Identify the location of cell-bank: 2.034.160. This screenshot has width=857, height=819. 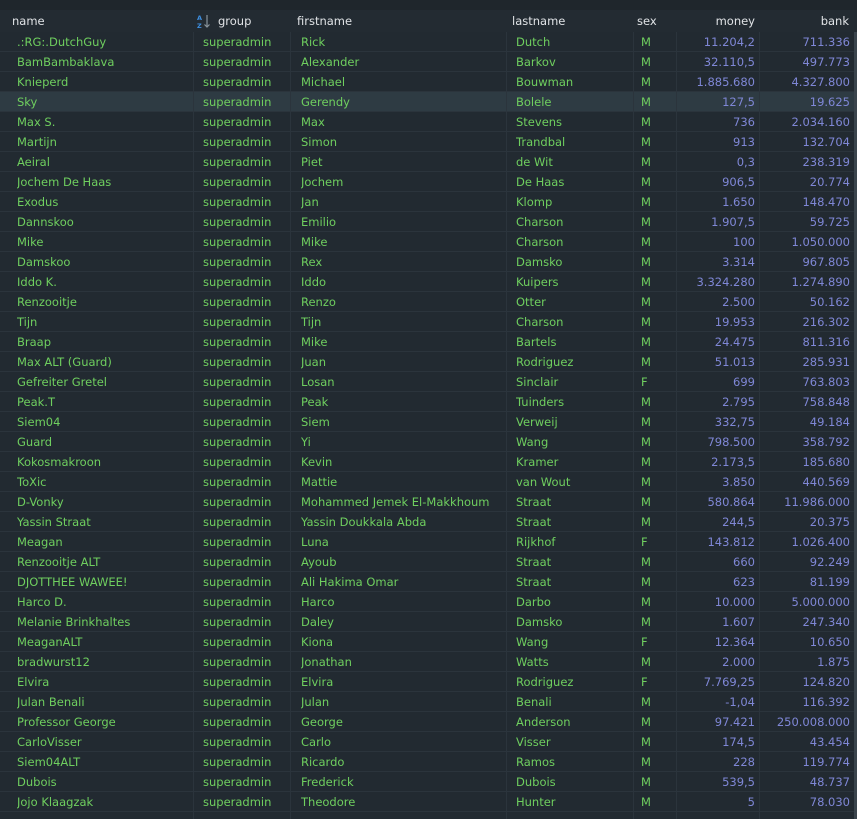
(820, 122).